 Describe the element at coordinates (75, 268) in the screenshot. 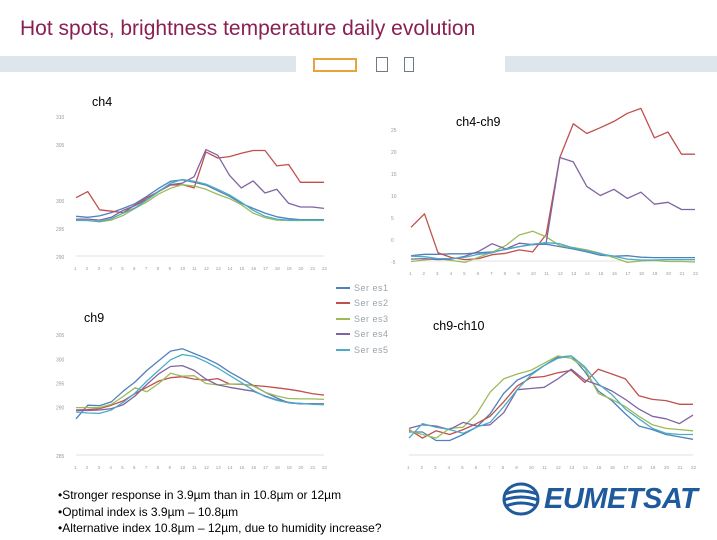

I see `x-tick-label: 1` at that location.